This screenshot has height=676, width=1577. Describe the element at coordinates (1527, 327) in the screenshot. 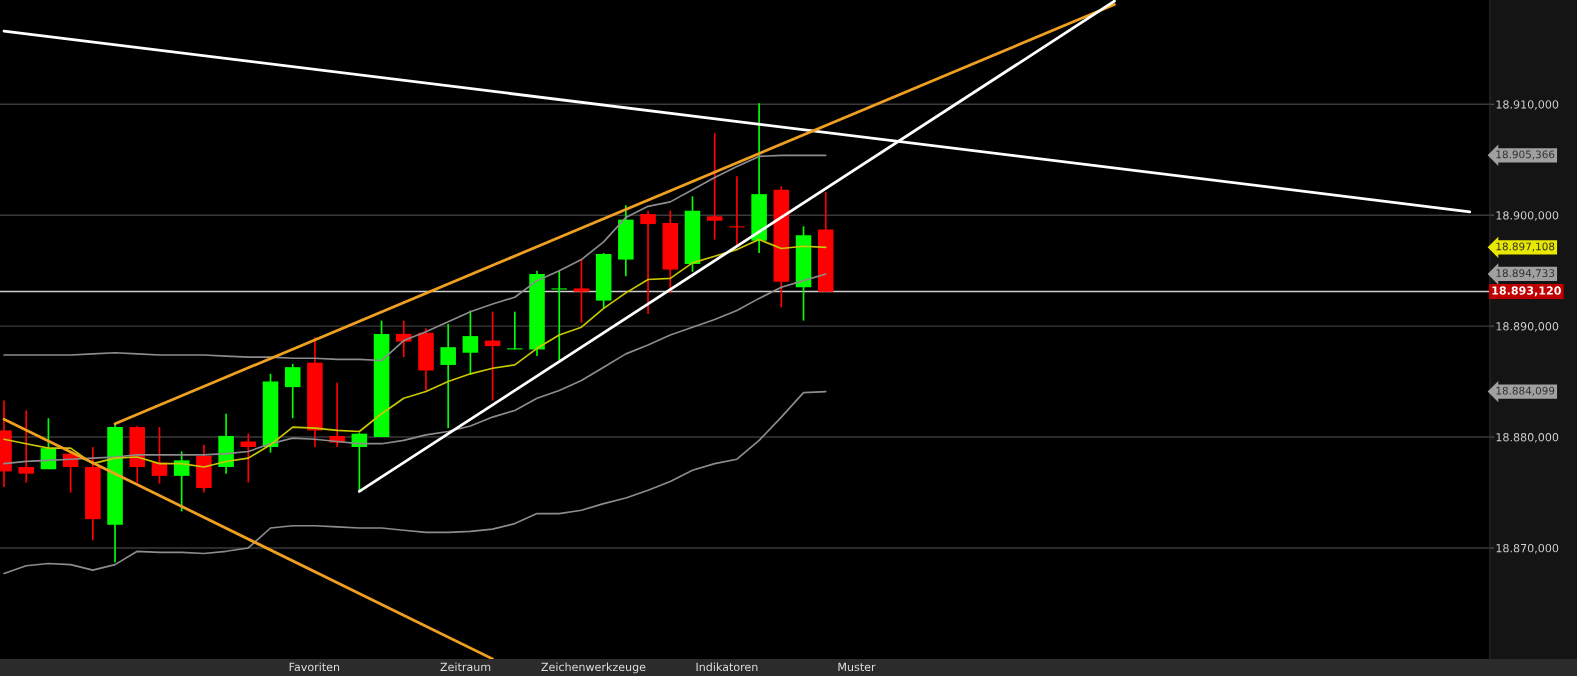

I see `y-tick-label: 18.890,000` at that location.